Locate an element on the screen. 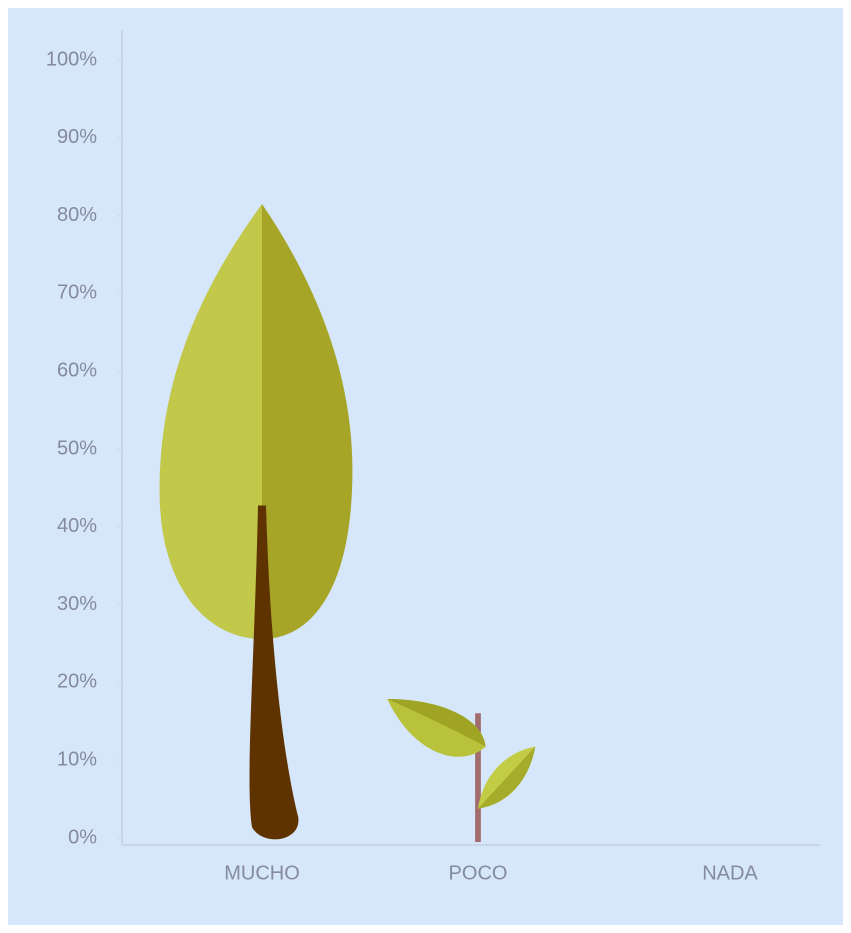 The height and width of the screenshot is (933, 851). trunk is located at coordinates (274, 672).